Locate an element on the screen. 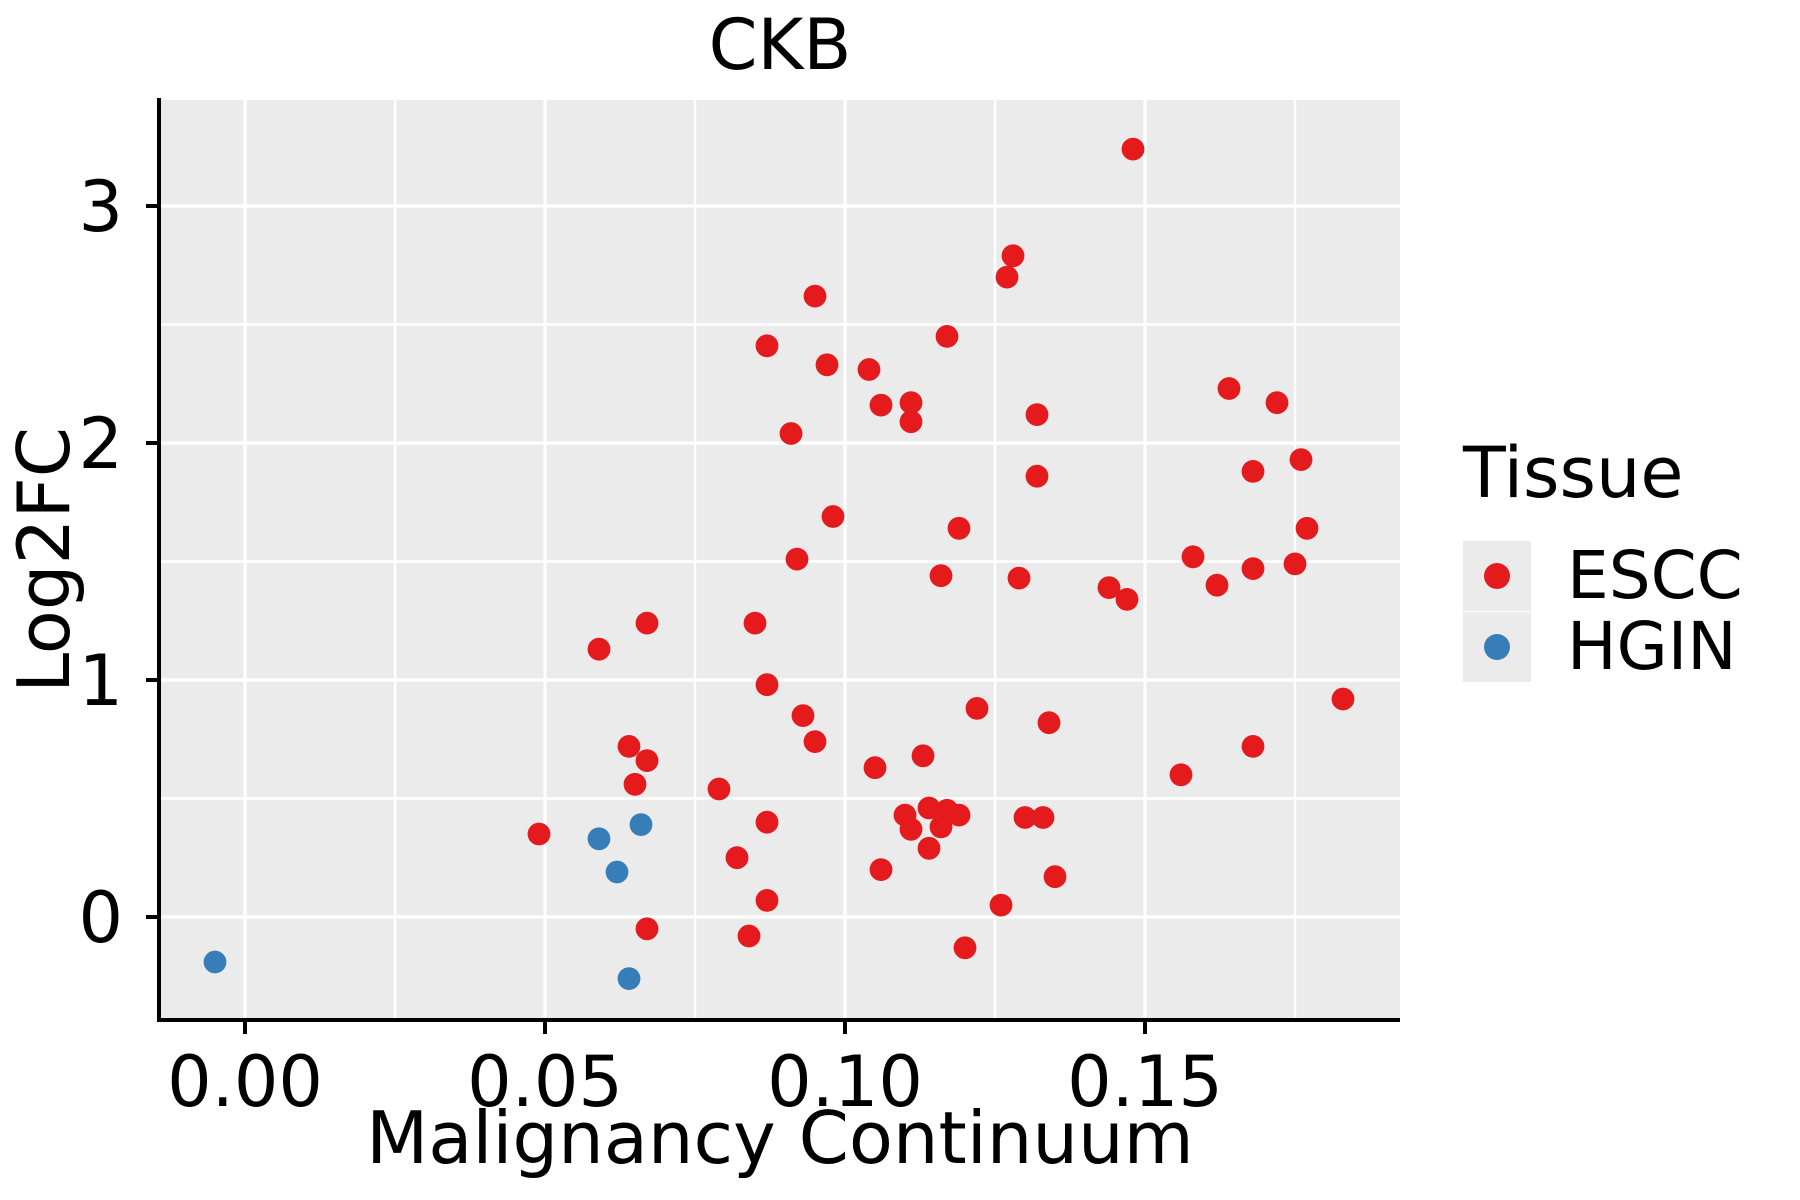  y-tick-label: 0 is located at coordinates (100, 918).